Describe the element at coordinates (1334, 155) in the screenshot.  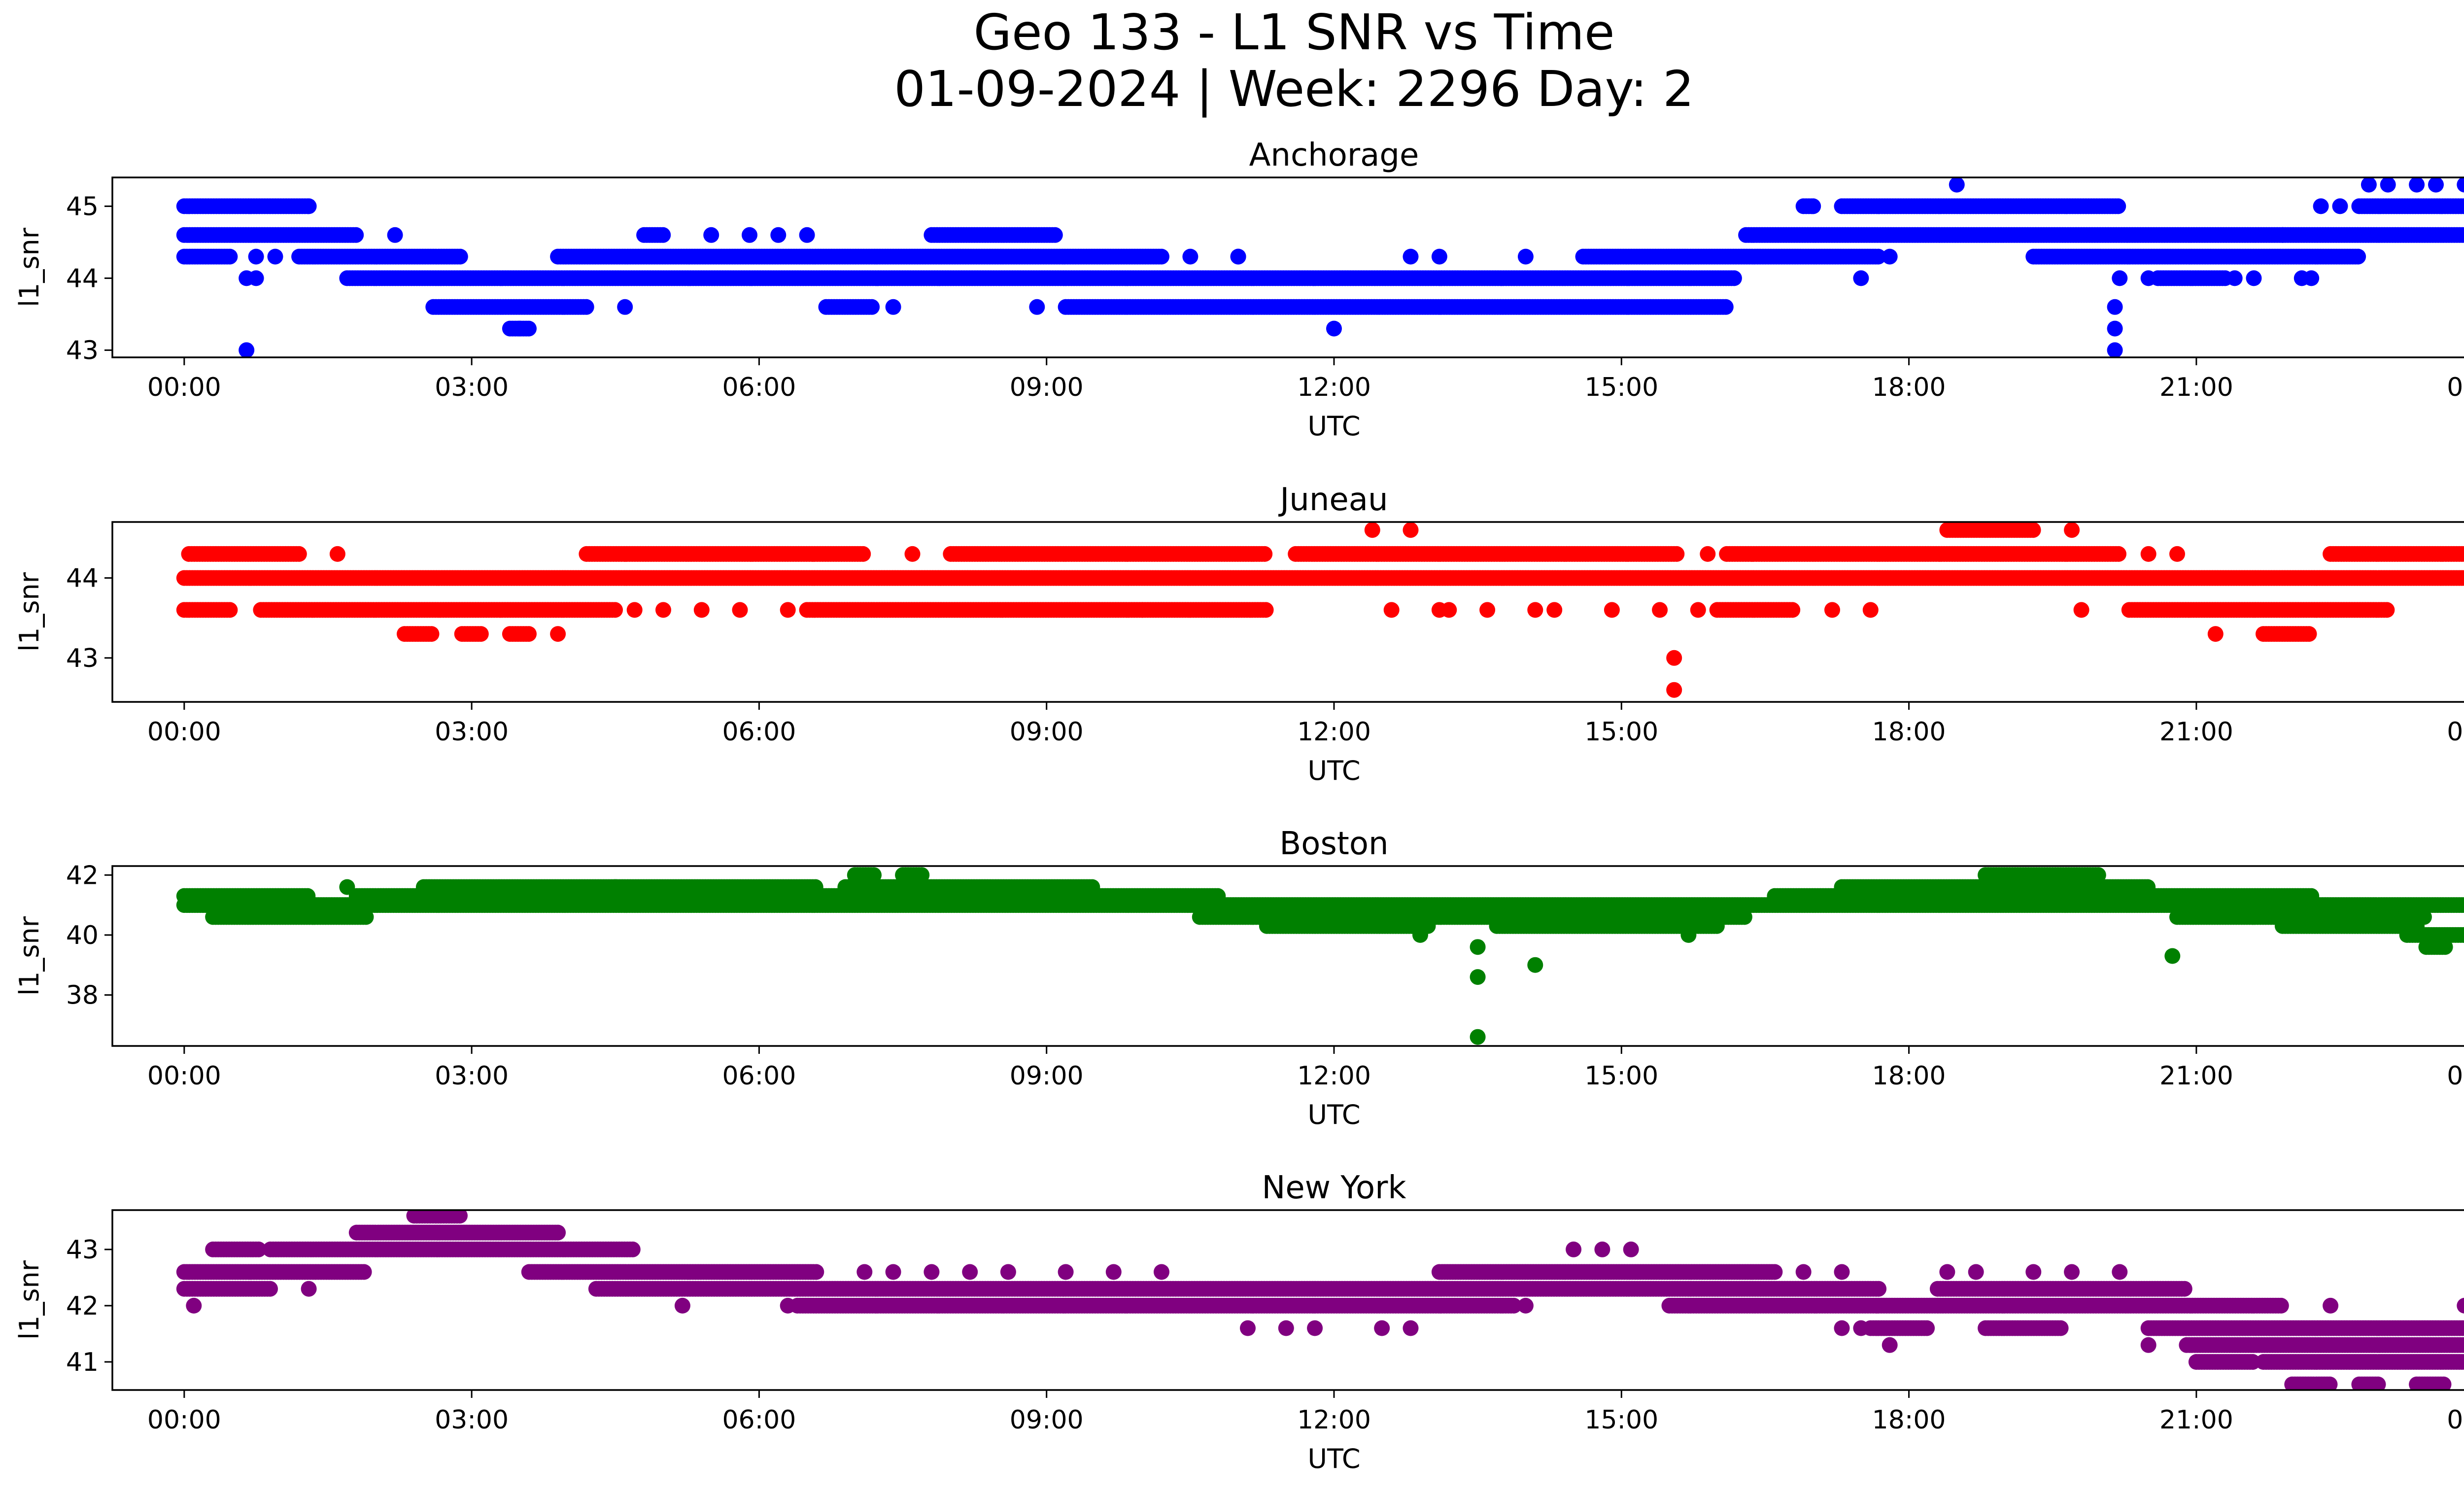
I see `subplot-title: Anchorage` at that location.